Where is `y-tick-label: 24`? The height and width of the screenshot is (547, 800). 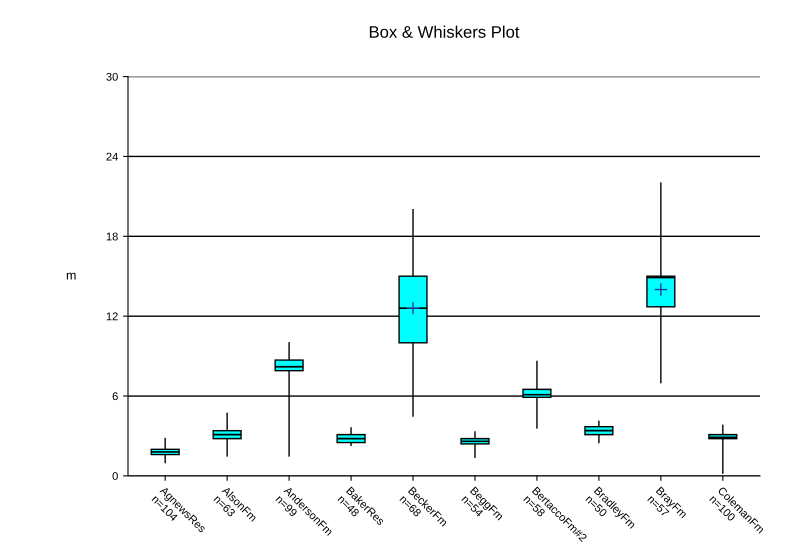
y-tick-label: 24 is located at coordinates (112, 156).